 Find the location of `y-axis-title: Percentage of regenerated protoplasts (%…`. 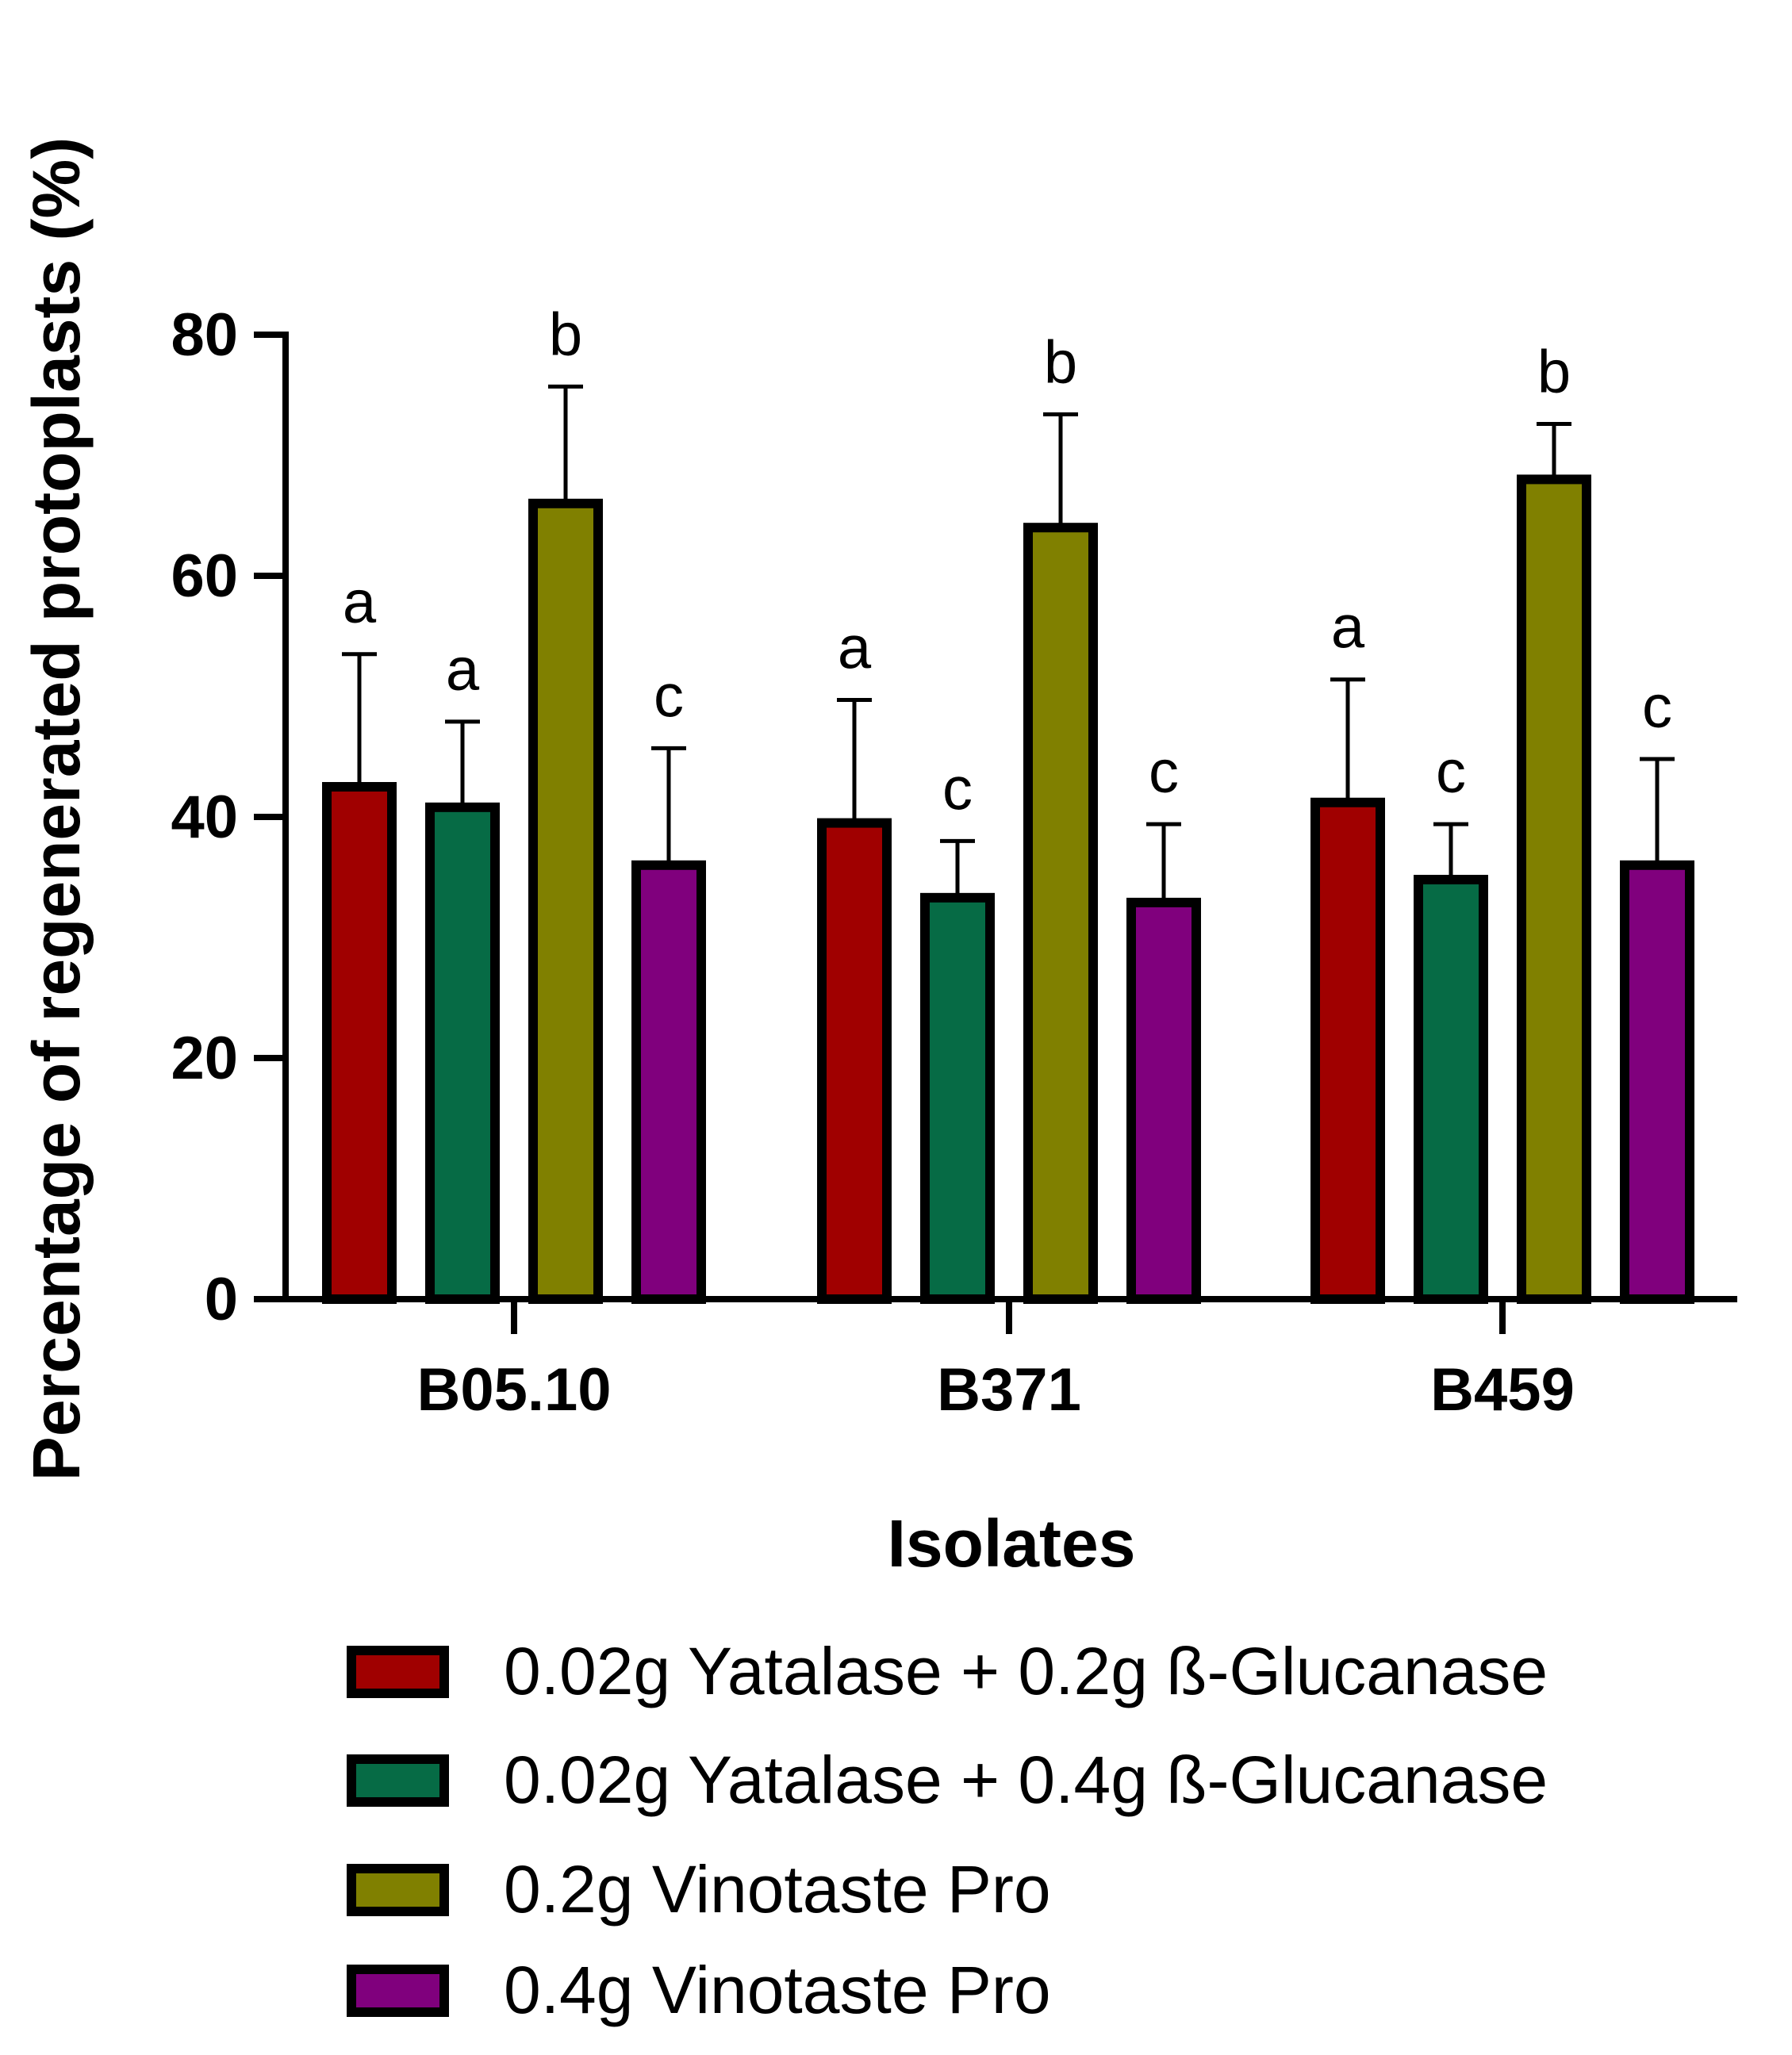

y-axis-title: Percentage of regenerated protoplasts (%… is located at coordinates (57, 809).